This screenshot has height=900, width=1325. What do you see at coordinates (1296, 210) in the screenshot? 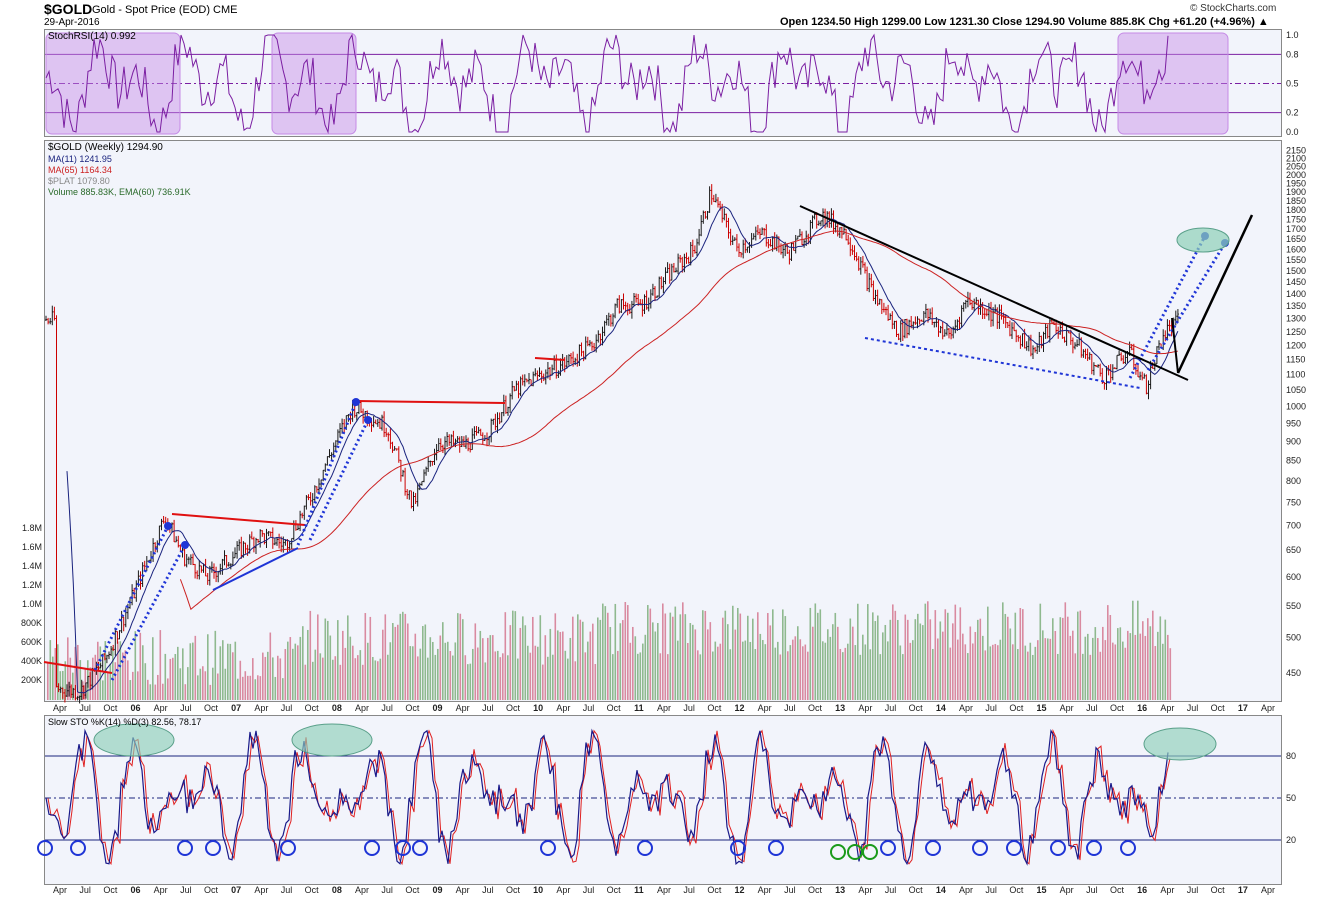
I see `price-tick-label: 1800` at bounding box center [1296, 210].